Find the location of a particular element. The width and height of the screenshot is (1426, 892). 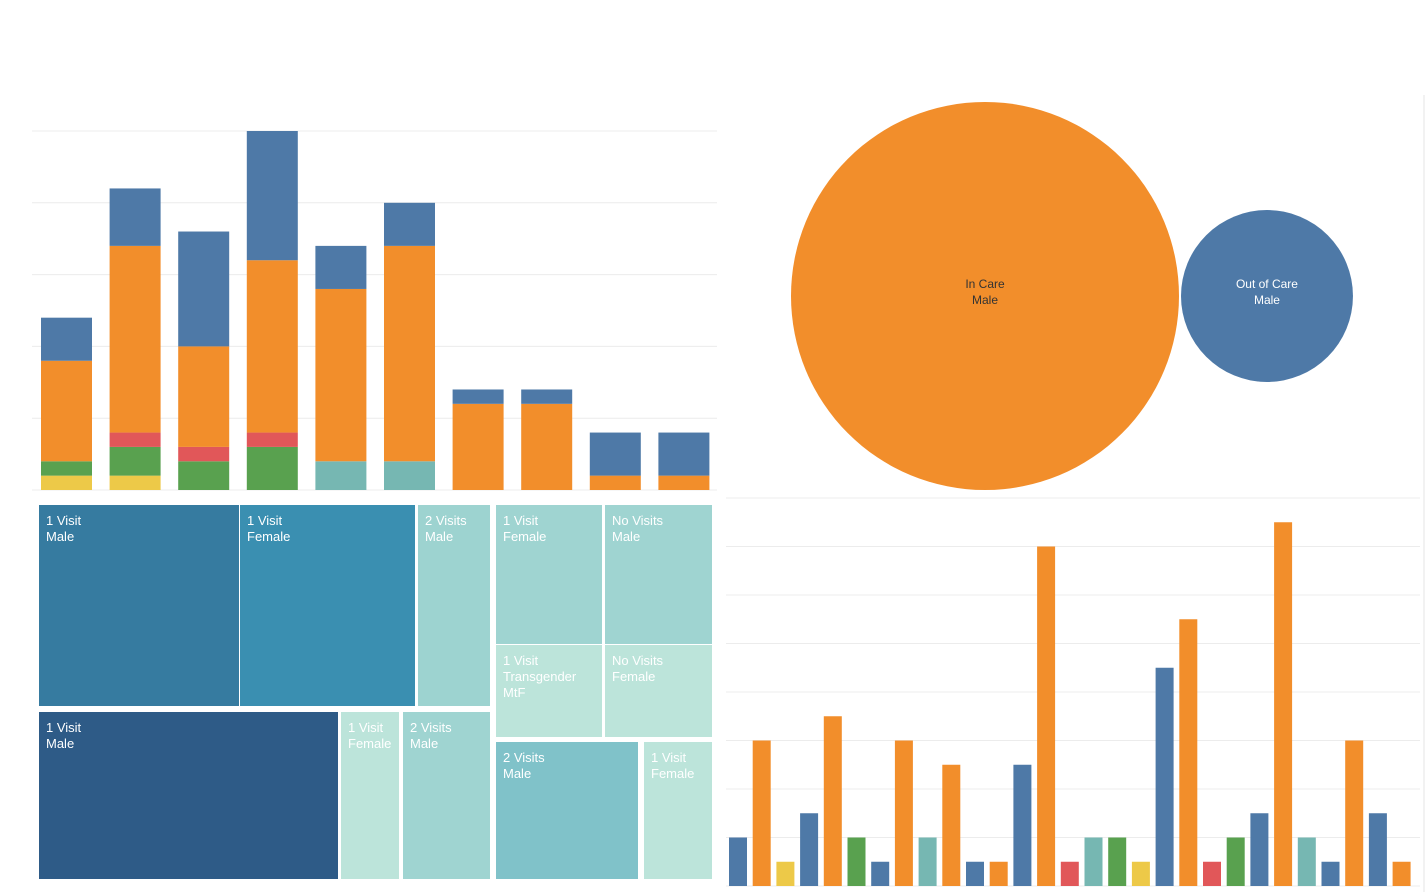

bubble-label: Out of Care is located at coordinates (1267, 284).